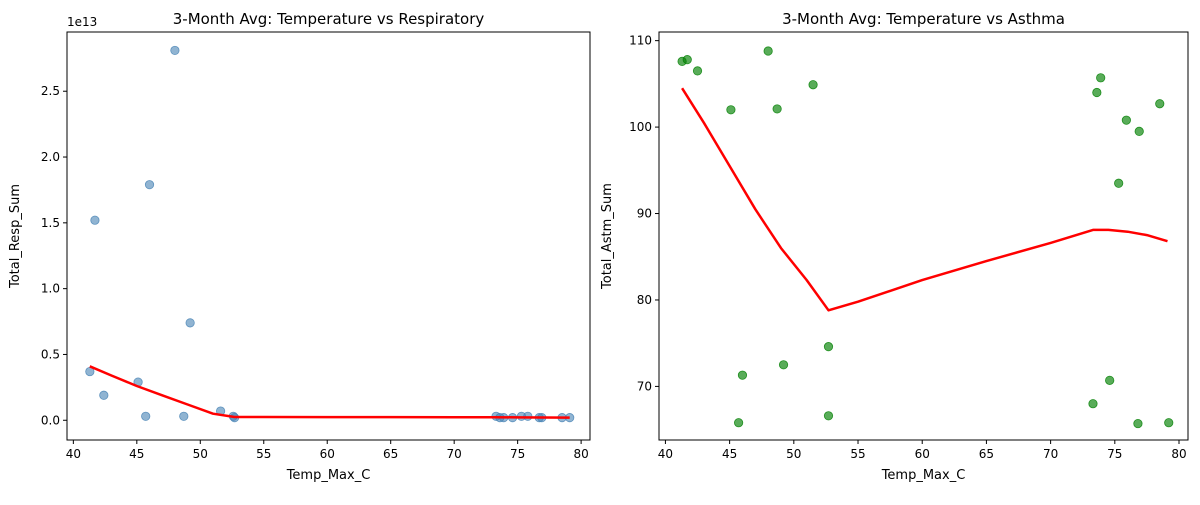  What do you see at coordinates (640, 127) in the screenshot?
I see `y-tick-label: 100` at bounding box center [640, 127].